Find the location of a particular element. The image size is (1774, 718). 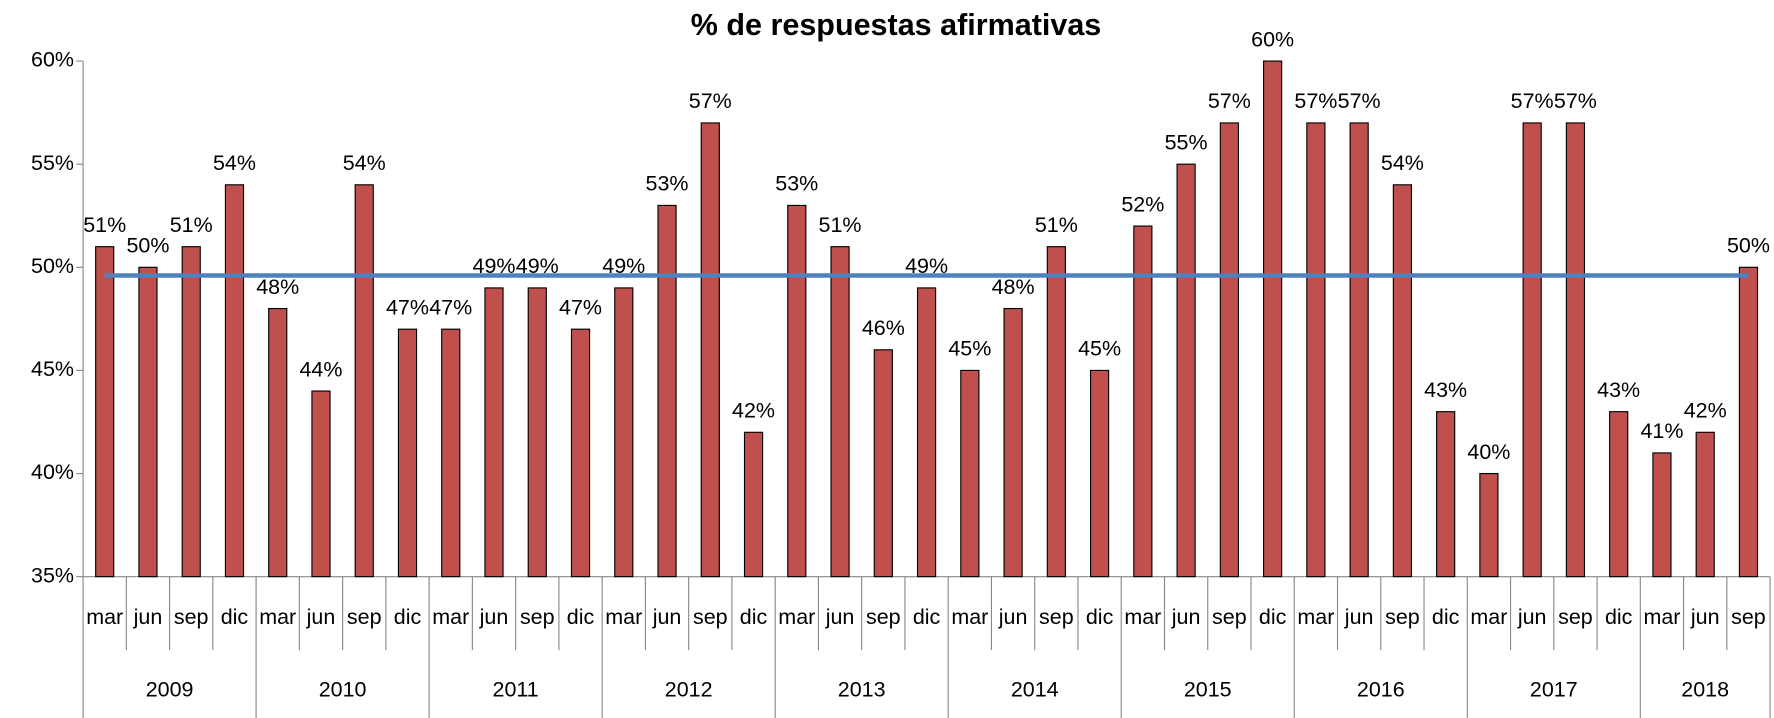

data-label: 40% is located at coordinates (1488, 452).